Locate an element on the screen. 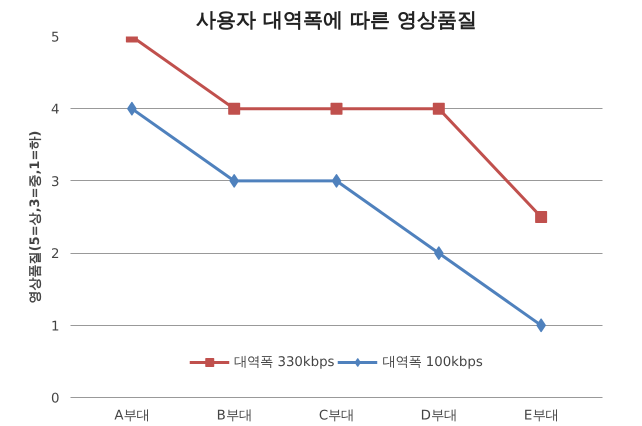 The height and width of the screenshot is (426, 642). y-tick-label: 5 is located at coordinates (55, 38).